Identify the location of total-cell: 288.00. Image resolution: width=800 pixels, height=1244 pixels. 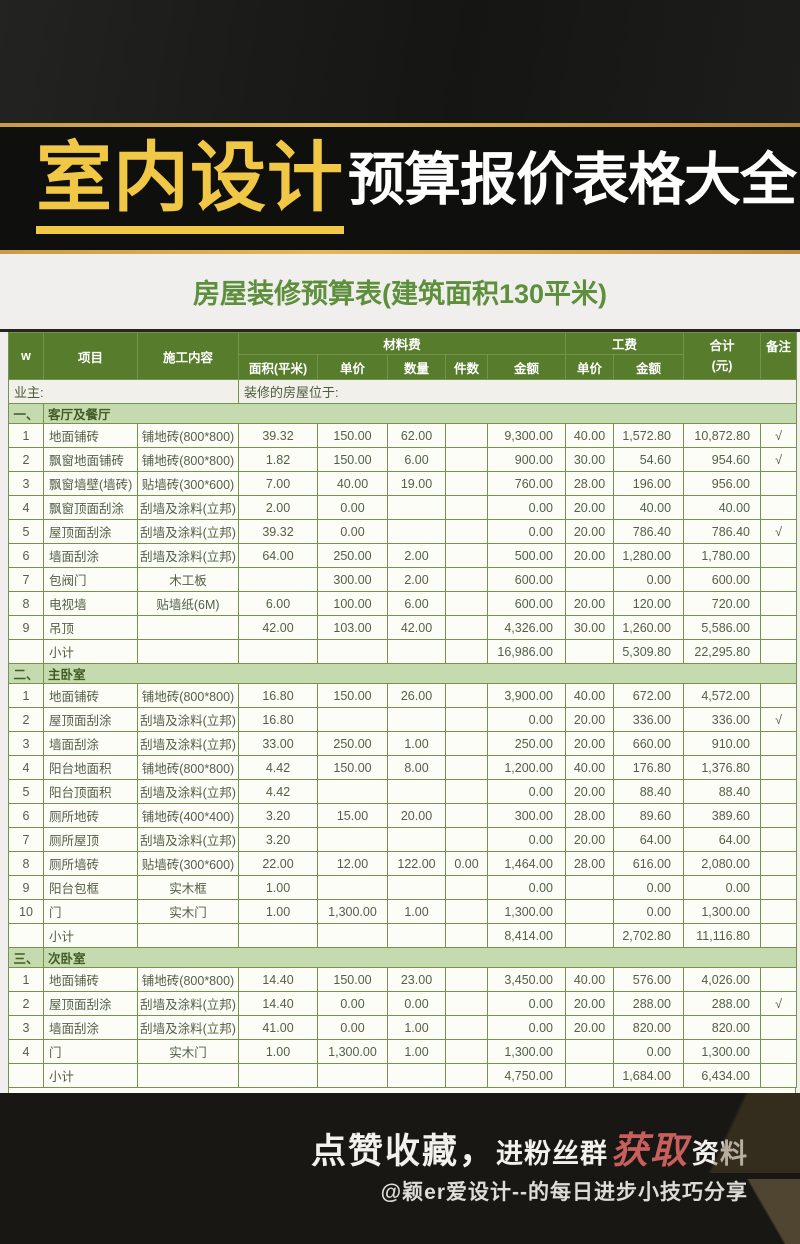
(722, 1003).